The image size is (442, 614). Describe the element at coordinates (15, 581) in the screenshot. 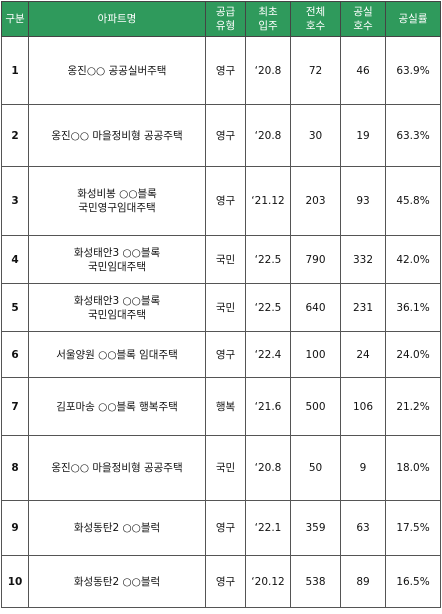

I see `table-cell: 10` at that location.